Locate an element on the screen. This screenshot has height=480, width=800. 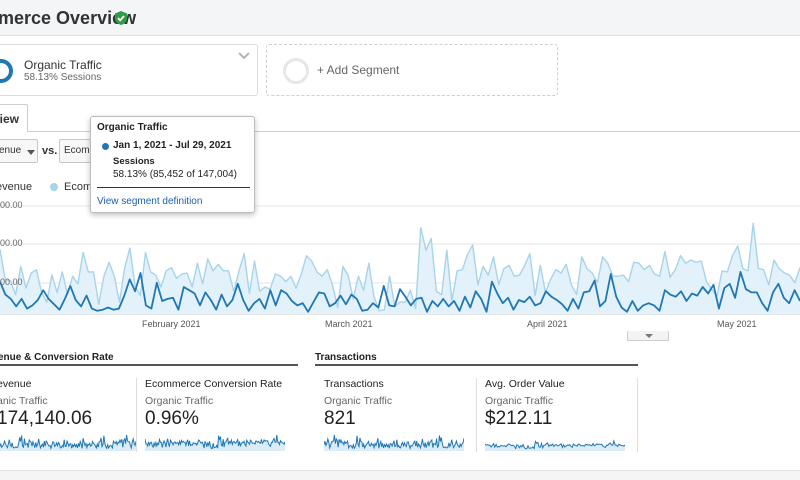
x-tick-label: February 2021 is located at coordinates (171, 324).